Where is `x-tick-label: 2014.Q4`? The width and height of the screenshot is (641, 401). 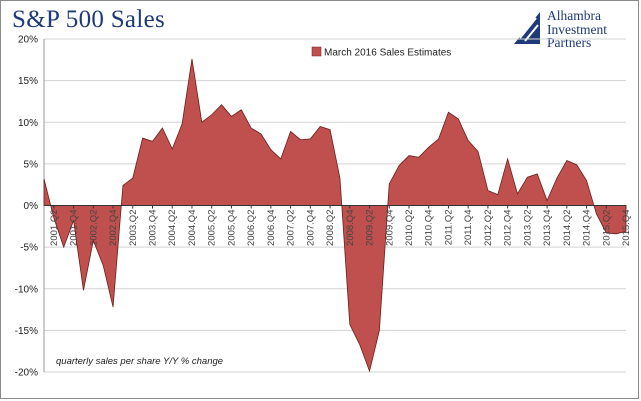
x-tick-label: 2014.Q4 is located at coordinates (587, 228).